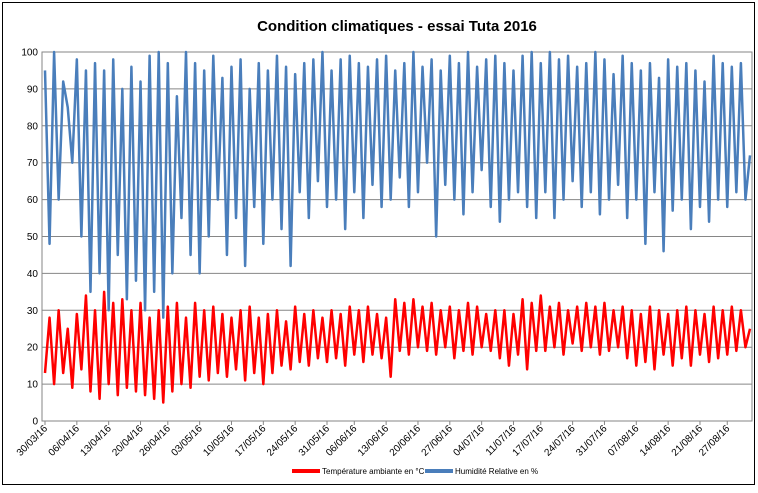 The image size is (758, 493). What do you see at coordinates (373, 471) in the screenshot?
I see `legend-label: Température ambiante en °C` at bounding box center [373, 471].